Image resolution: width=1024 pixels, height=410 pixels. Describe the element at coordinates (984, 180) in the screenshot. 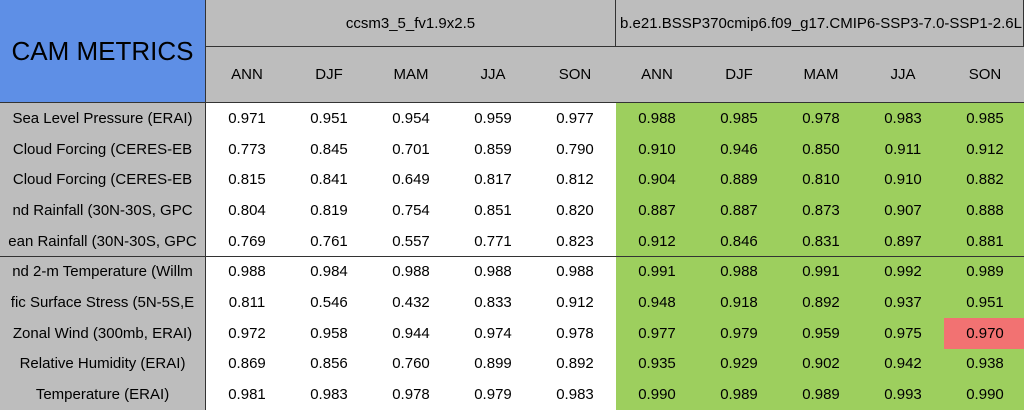

I see `value-cell: 0.882` at that location.